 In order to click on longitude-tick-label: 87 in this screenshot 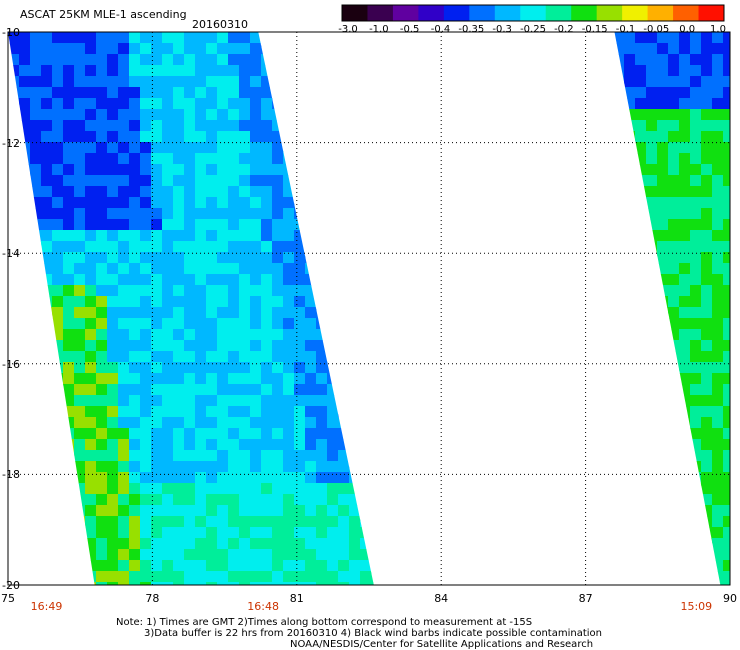, I will do `click(585, 598)`.